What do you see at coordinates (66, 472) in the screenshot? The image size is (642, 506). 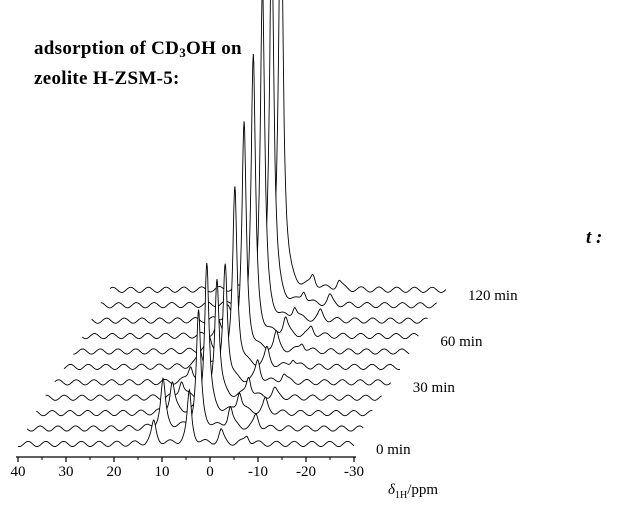 I see `x-tick-label-1: 30` at bounding box center [66, 472].